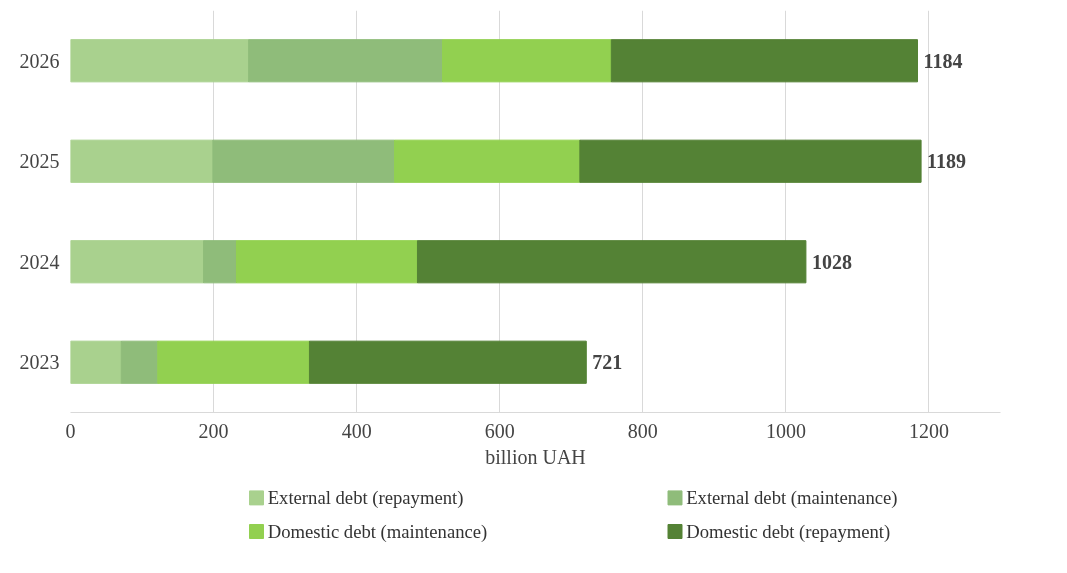  What do you see at coordinates (788, 532) in the screenshot?
I see `legend-label: Domestic debt (repayment)` at bounding box center [788, 532].